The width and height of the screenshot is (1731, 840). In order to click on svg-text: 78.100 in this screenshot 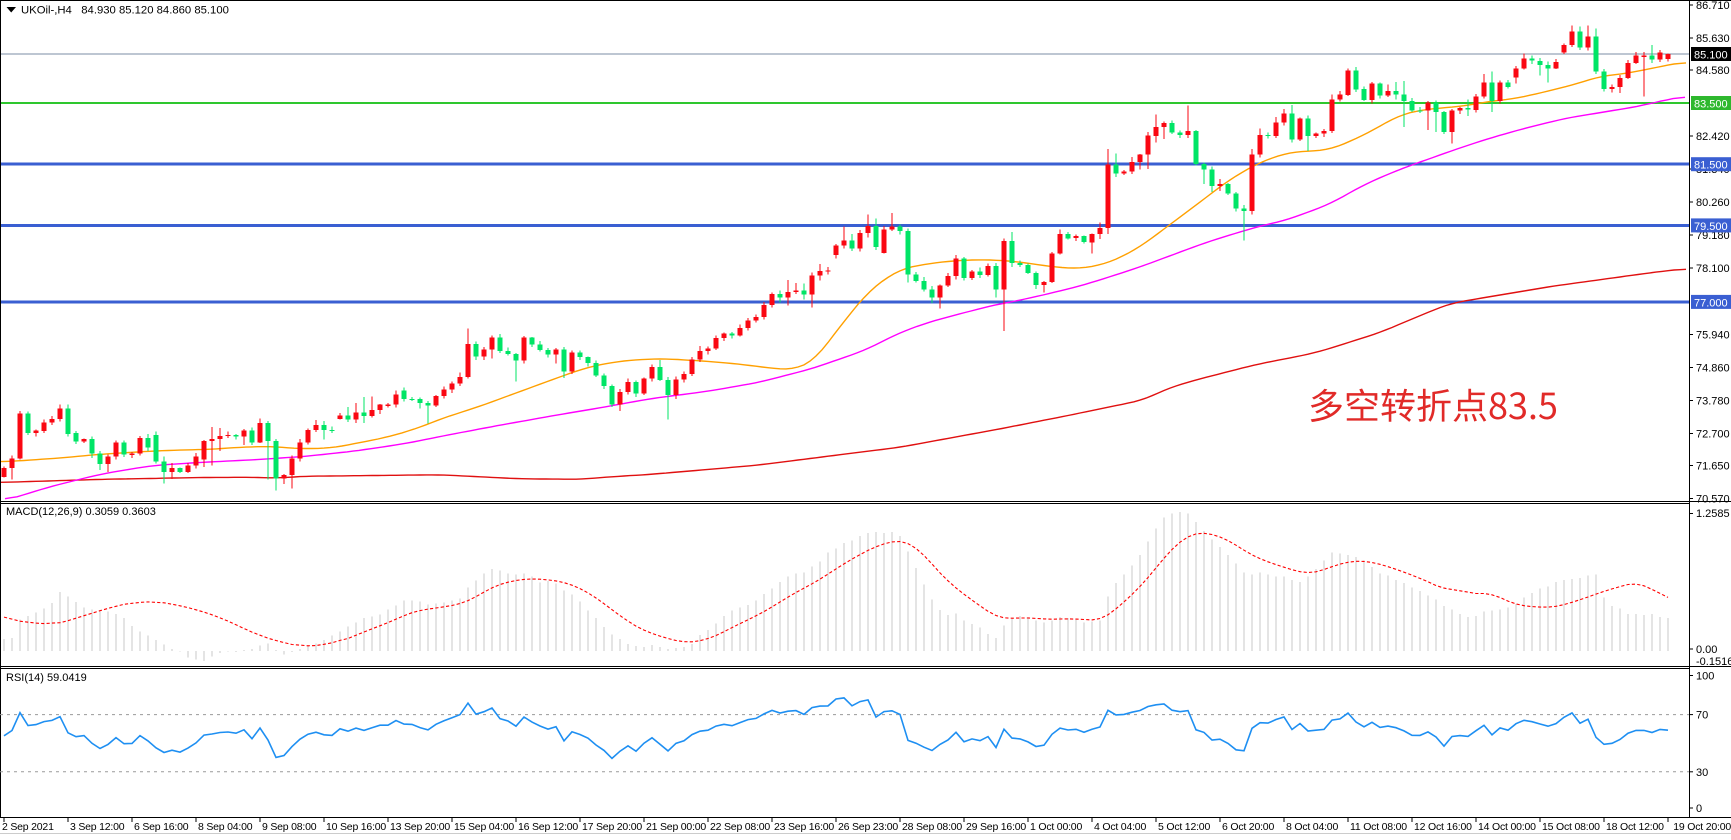, I will do `click(1713, 269)`.